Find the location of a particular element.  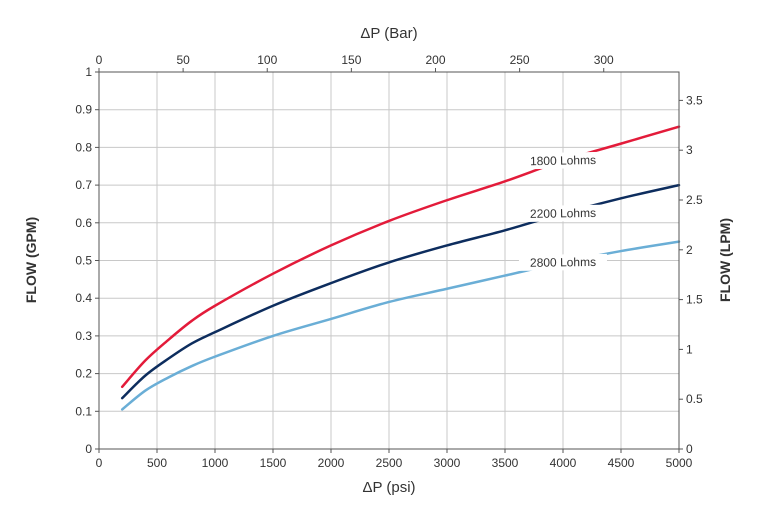

x-top-tick-label: 0 is located at coordinates (99, 60).